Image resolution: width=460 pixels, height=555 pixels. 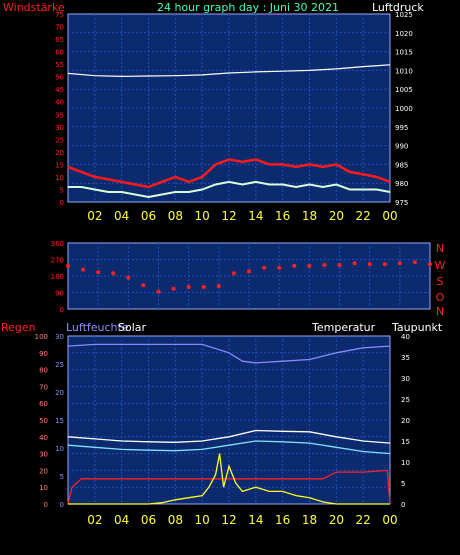 I want to click on temperature-axis-tick: 40, so click(x=405, y=337).